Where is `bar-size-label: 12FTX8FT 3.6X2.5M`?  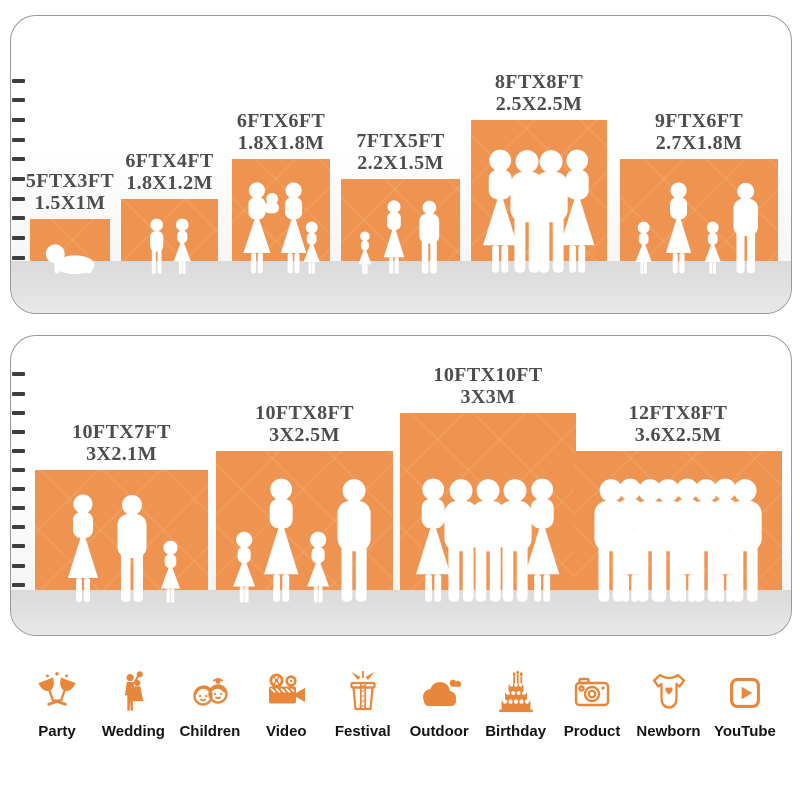 bar-size-label: 12FTX8FT 3.6X2.5M is located at coordinates (678, 424).